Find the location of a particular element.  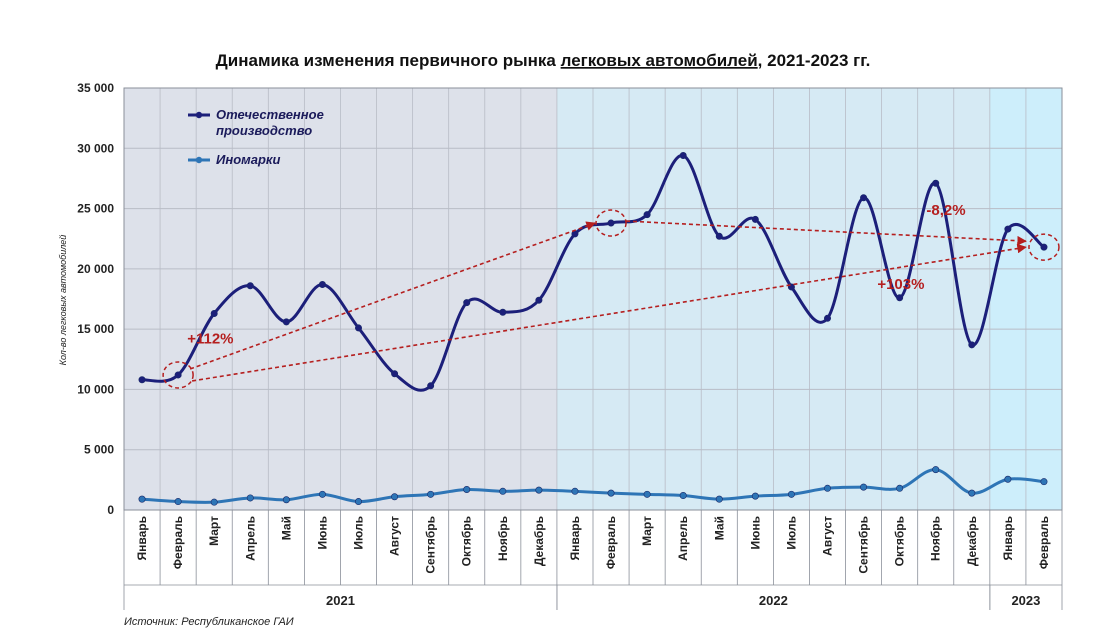

y-tick-label: 10 000 is located at coordinates (95, 389).